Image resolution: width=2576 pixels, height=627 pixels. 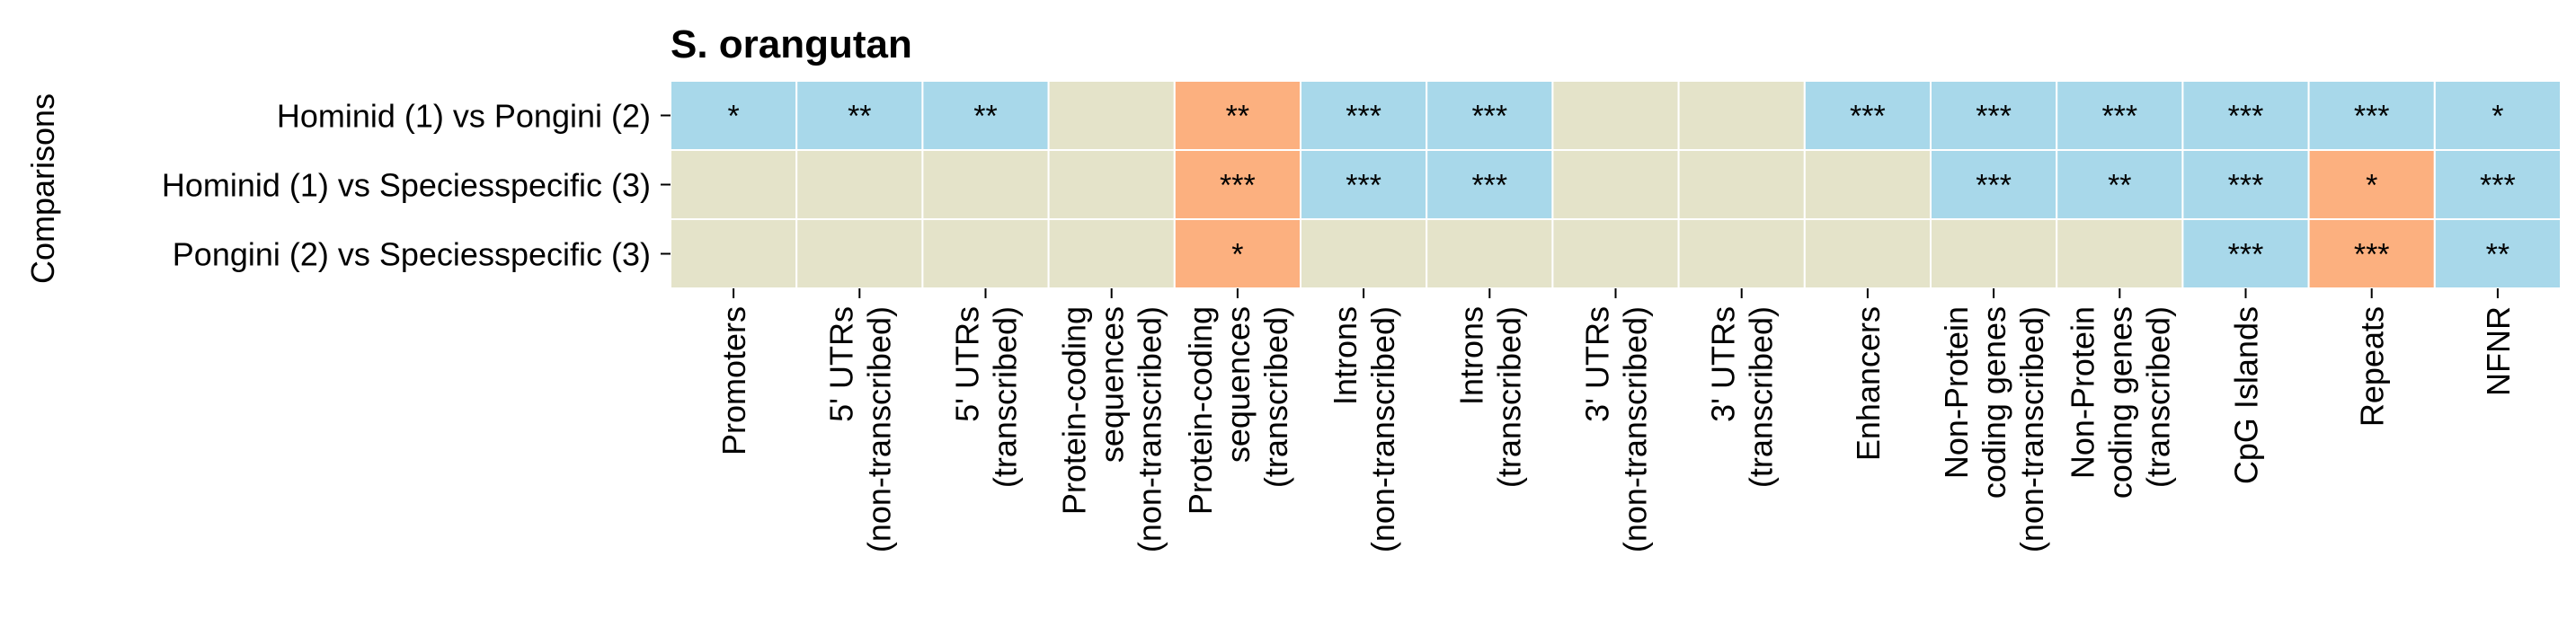 I want to click on column-label: 3' UTRs(non-transcribed), so click(x=1616, y=429).